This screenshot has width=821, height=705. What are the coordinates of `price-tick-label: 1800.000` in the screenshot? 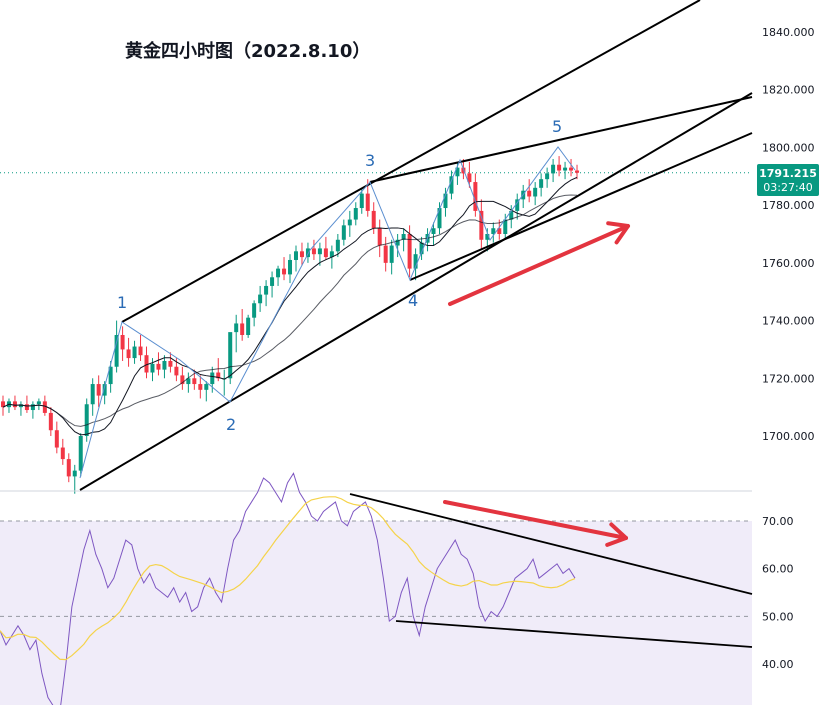 It's located at (788, 147).